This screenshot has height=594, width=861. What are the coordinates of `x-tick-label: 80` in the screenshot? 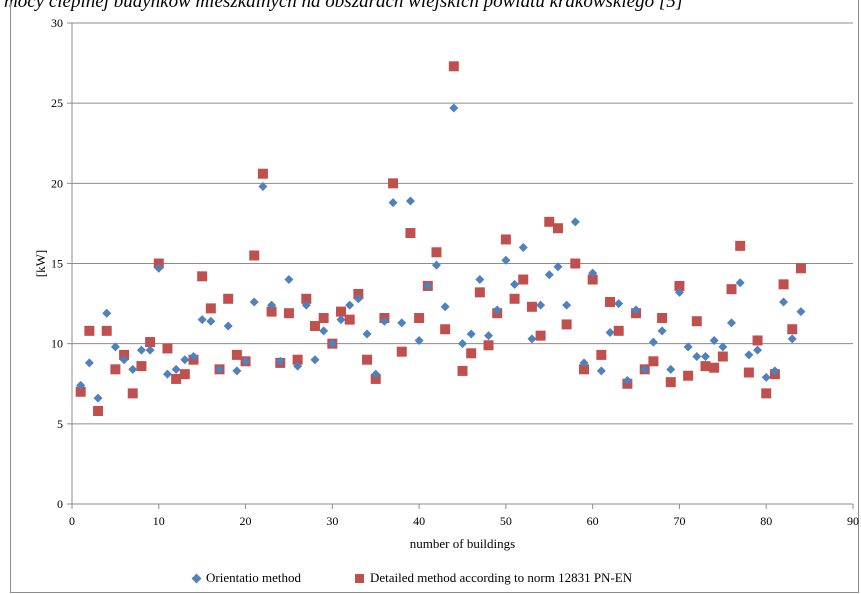 It's located at (766, 521).